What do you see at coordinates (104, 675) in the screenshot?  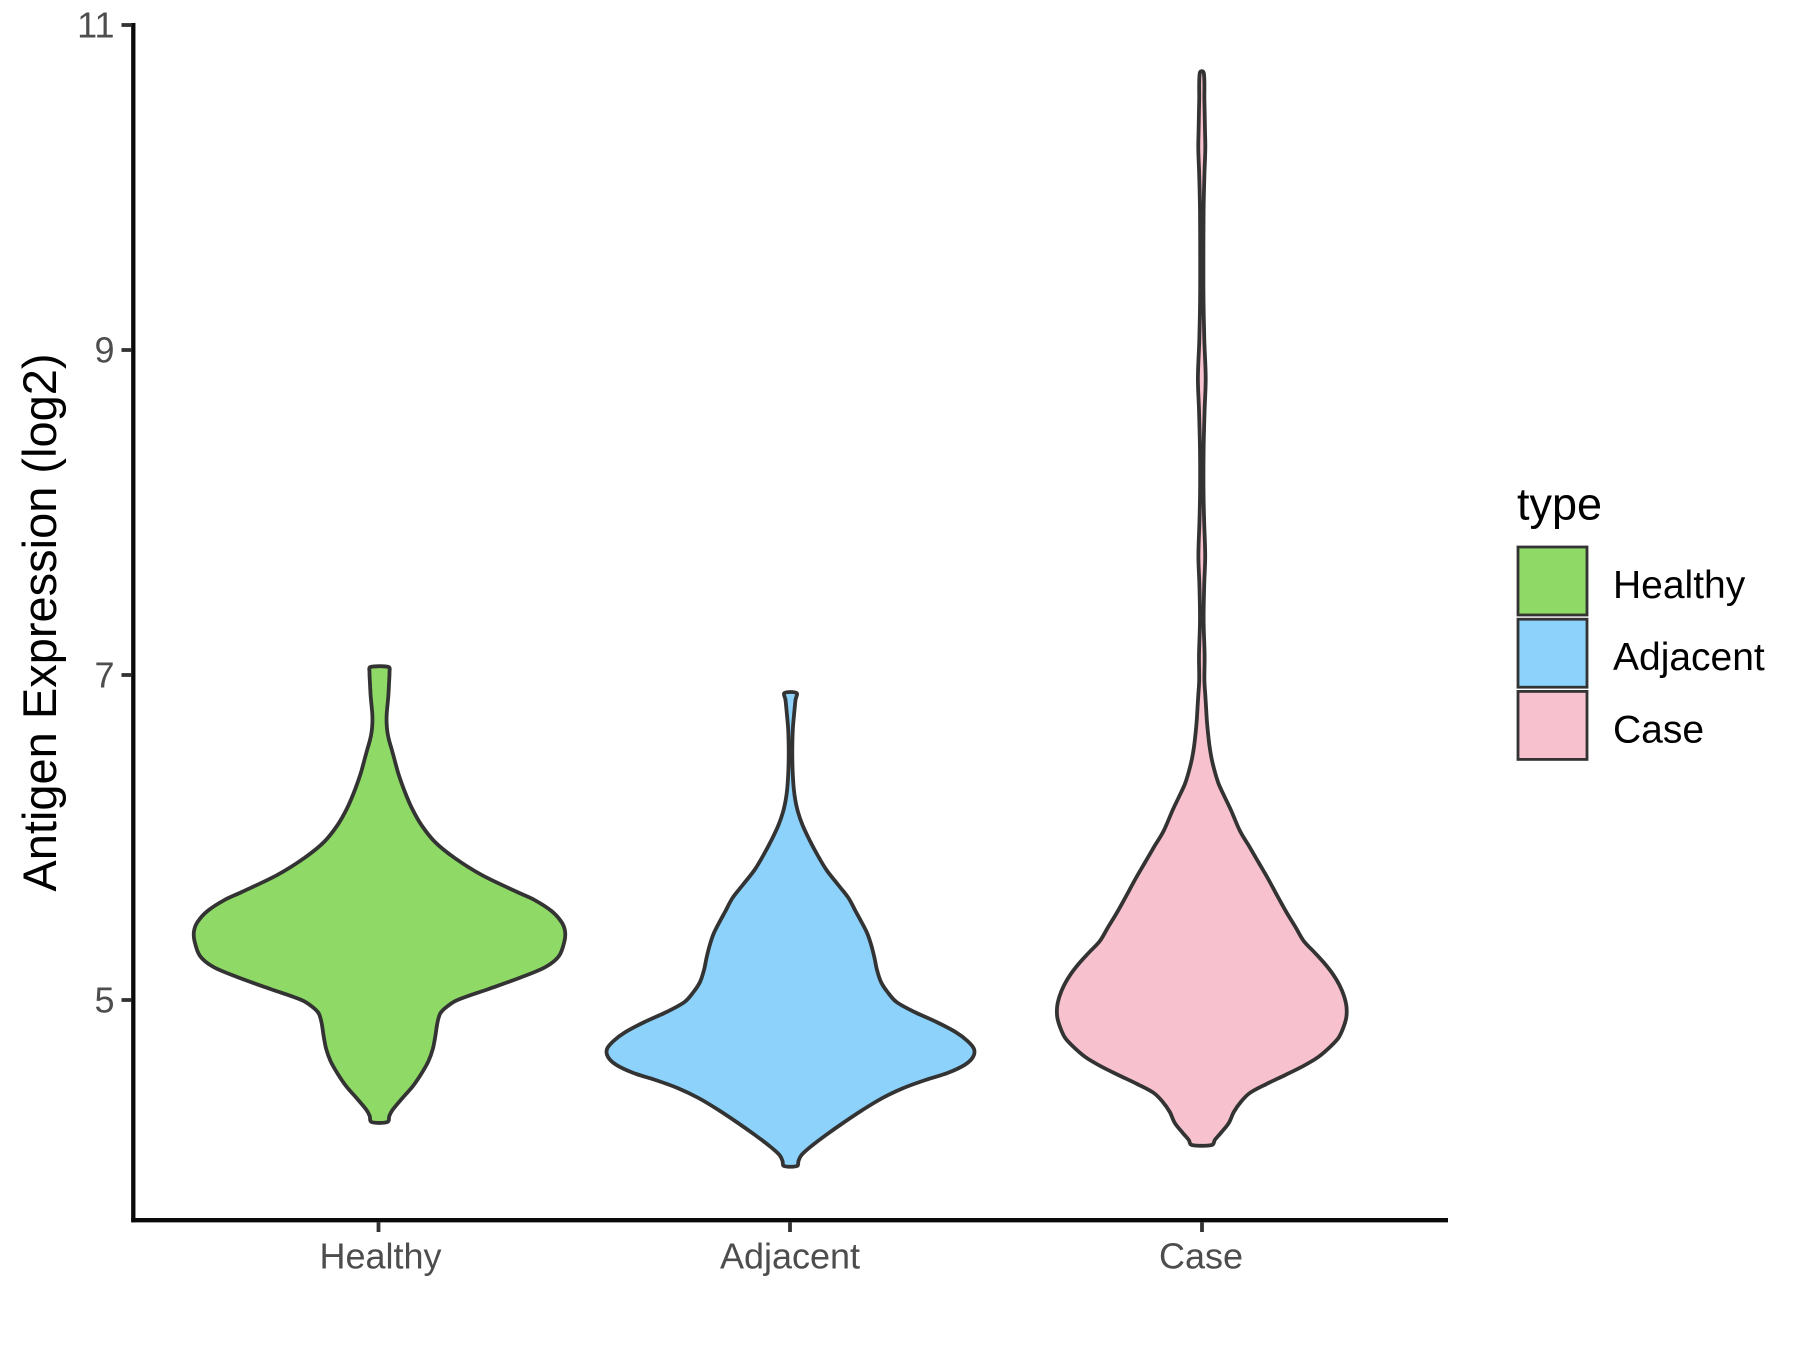 I see `svg-text: 7` at bounding box center [104, 675].